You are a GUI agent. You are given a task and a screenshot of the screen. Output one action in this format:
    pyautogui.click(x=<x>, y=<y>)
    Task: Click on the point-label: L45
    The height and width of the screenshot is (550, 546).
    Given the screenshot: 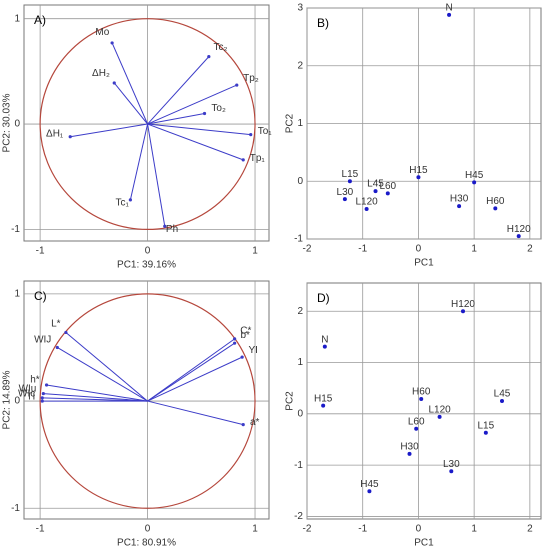 What is the action you would take?
    pyautogui.click(x=375, y=184)
    